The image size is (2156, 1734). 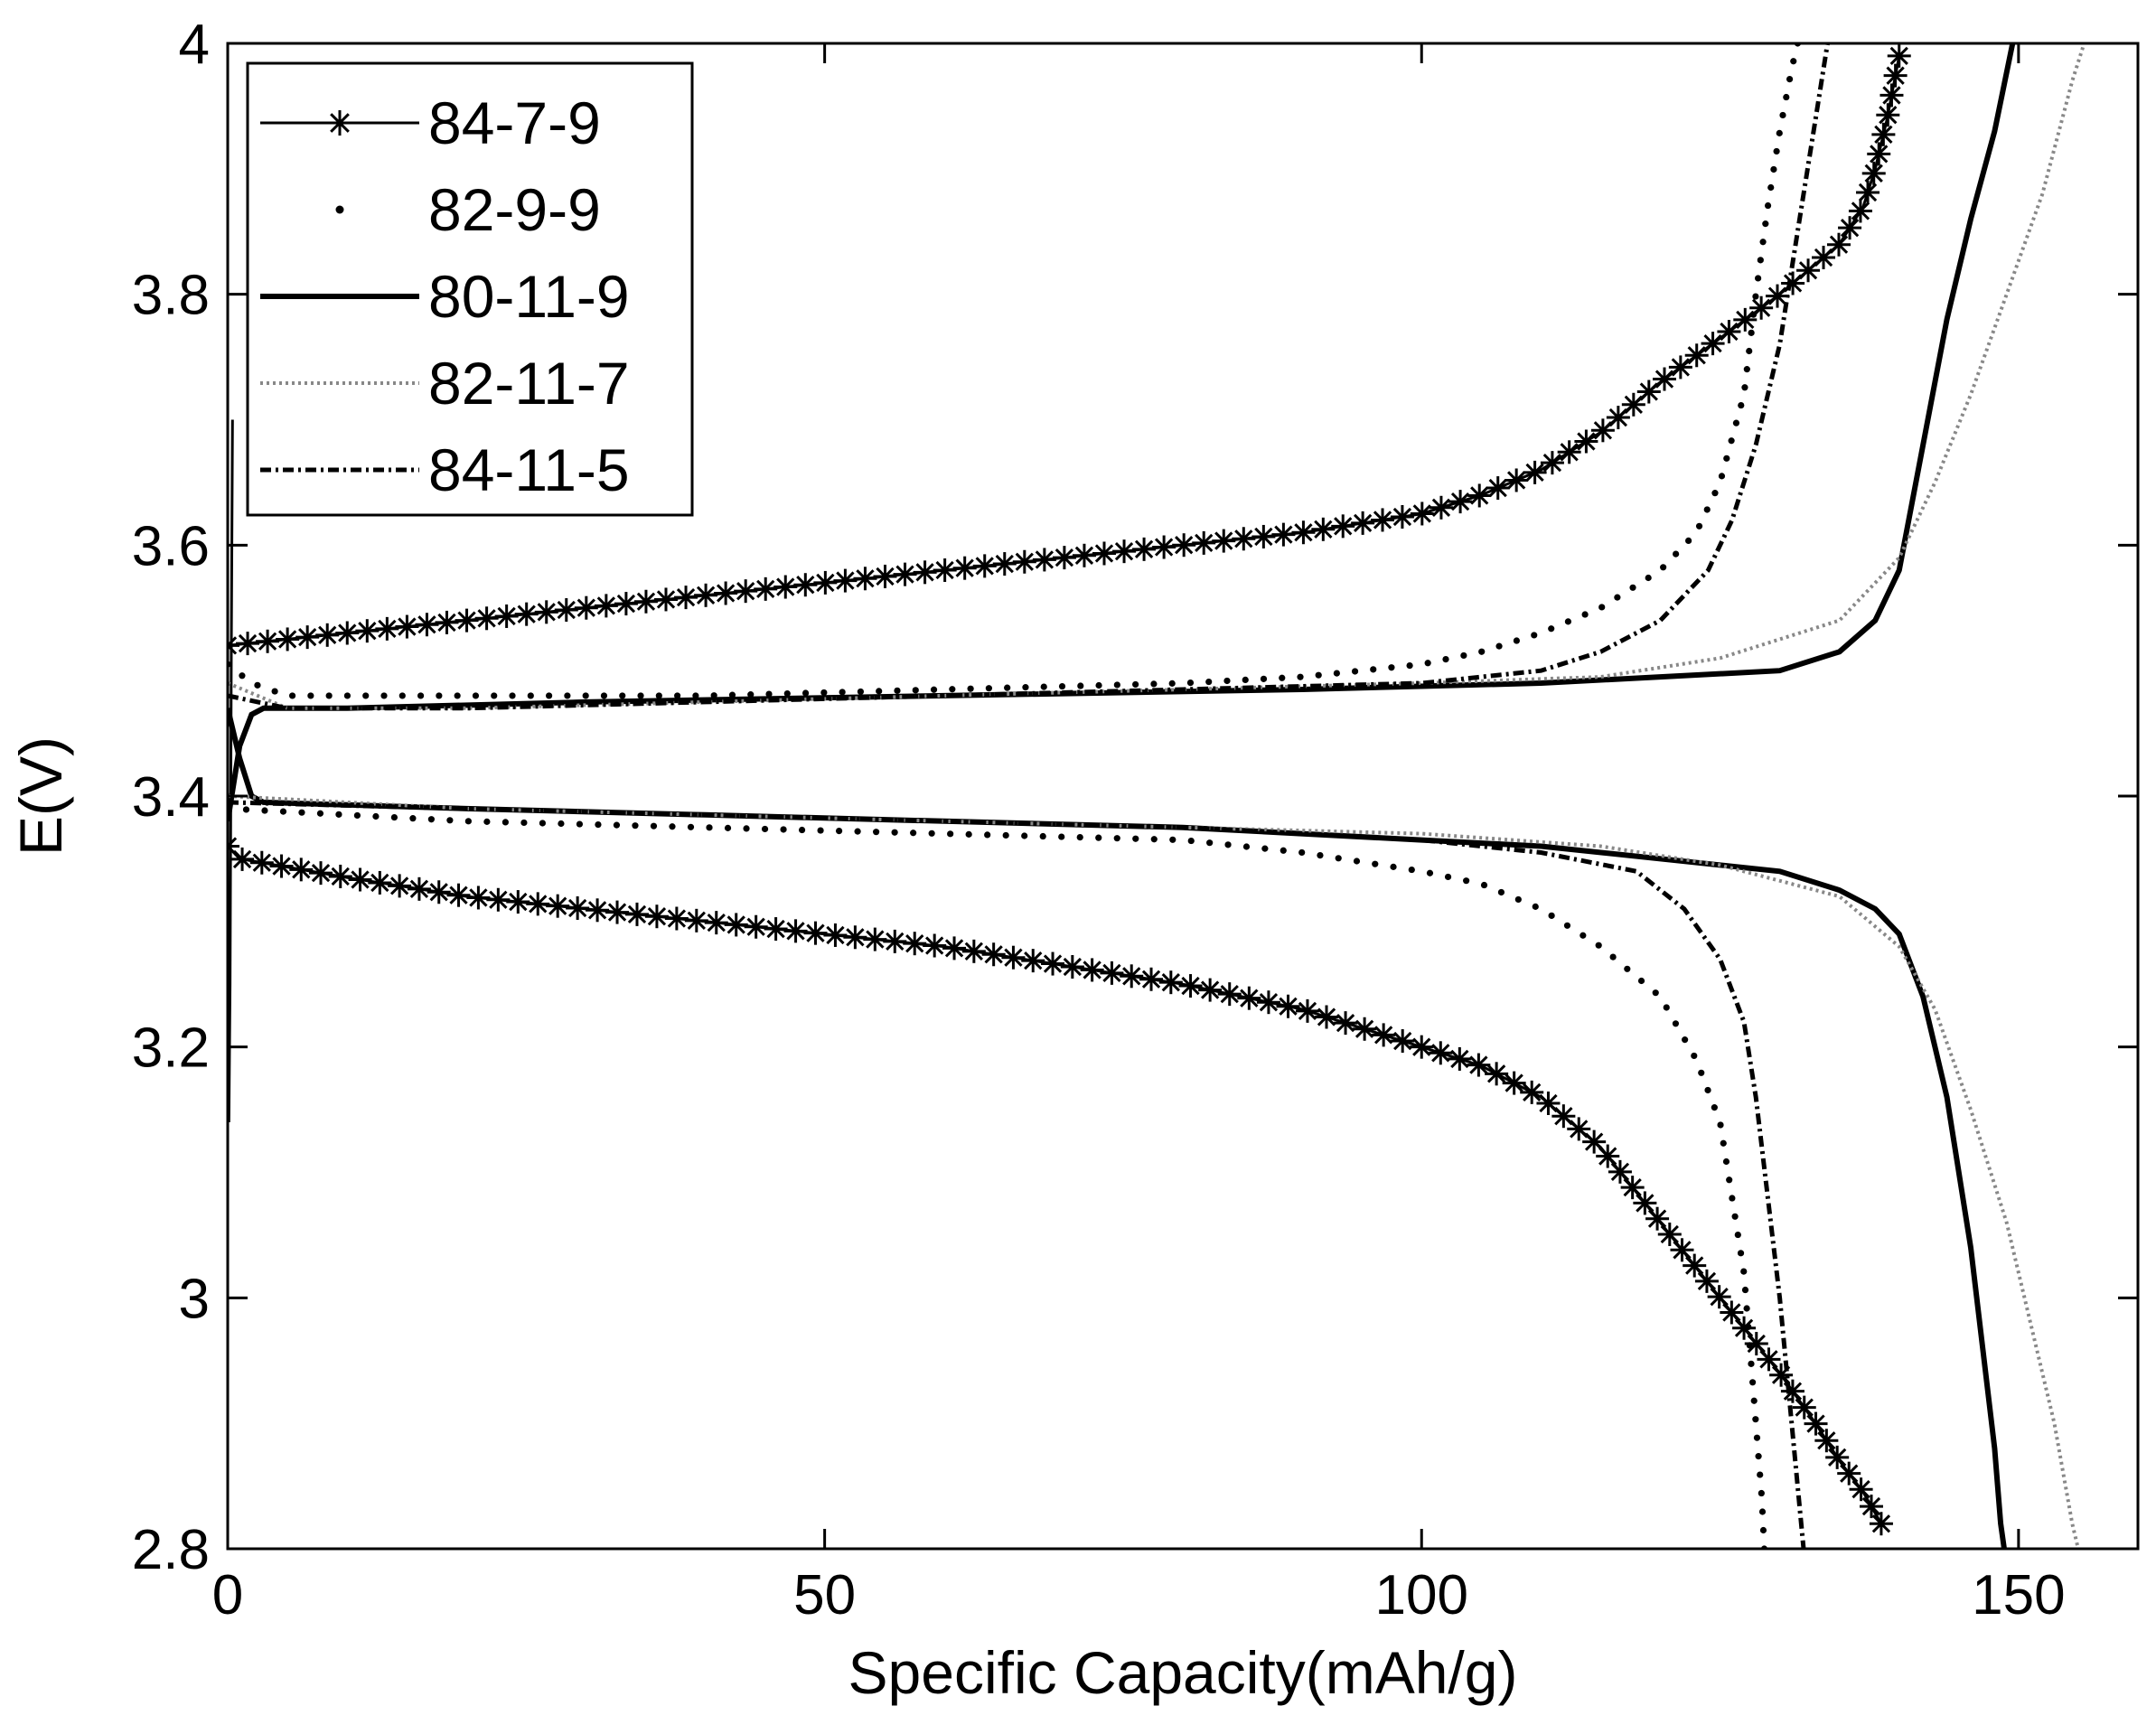 I want to click on legend-label: 82-11-7, so click(x=529, y=383).